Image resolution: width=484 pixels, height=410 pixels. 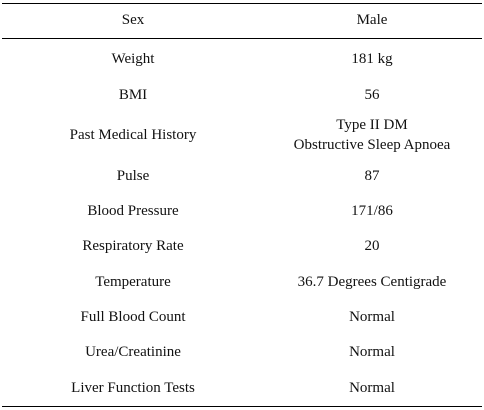 What do you see at coordinates (133, 317) in the screenshot?
I see `label-cell: Full Blood Count` at bounding box center [133, 317].